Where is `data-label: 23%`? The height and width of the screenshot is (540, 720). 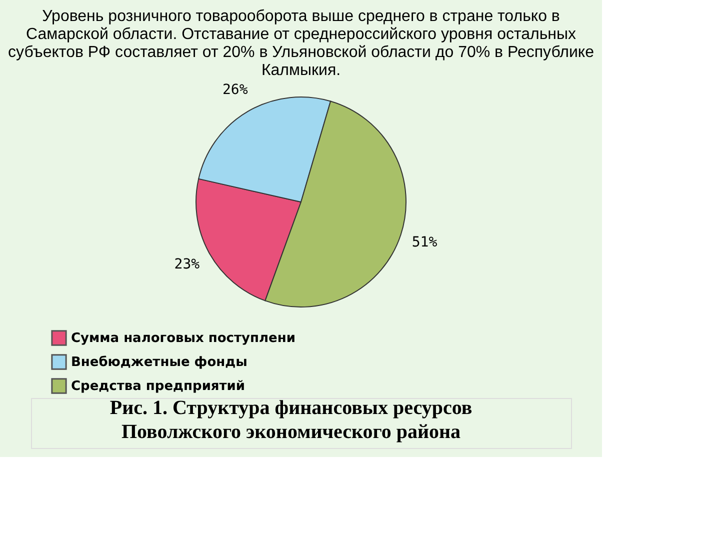
data-label: 23% is located at coordinates (187, 264).